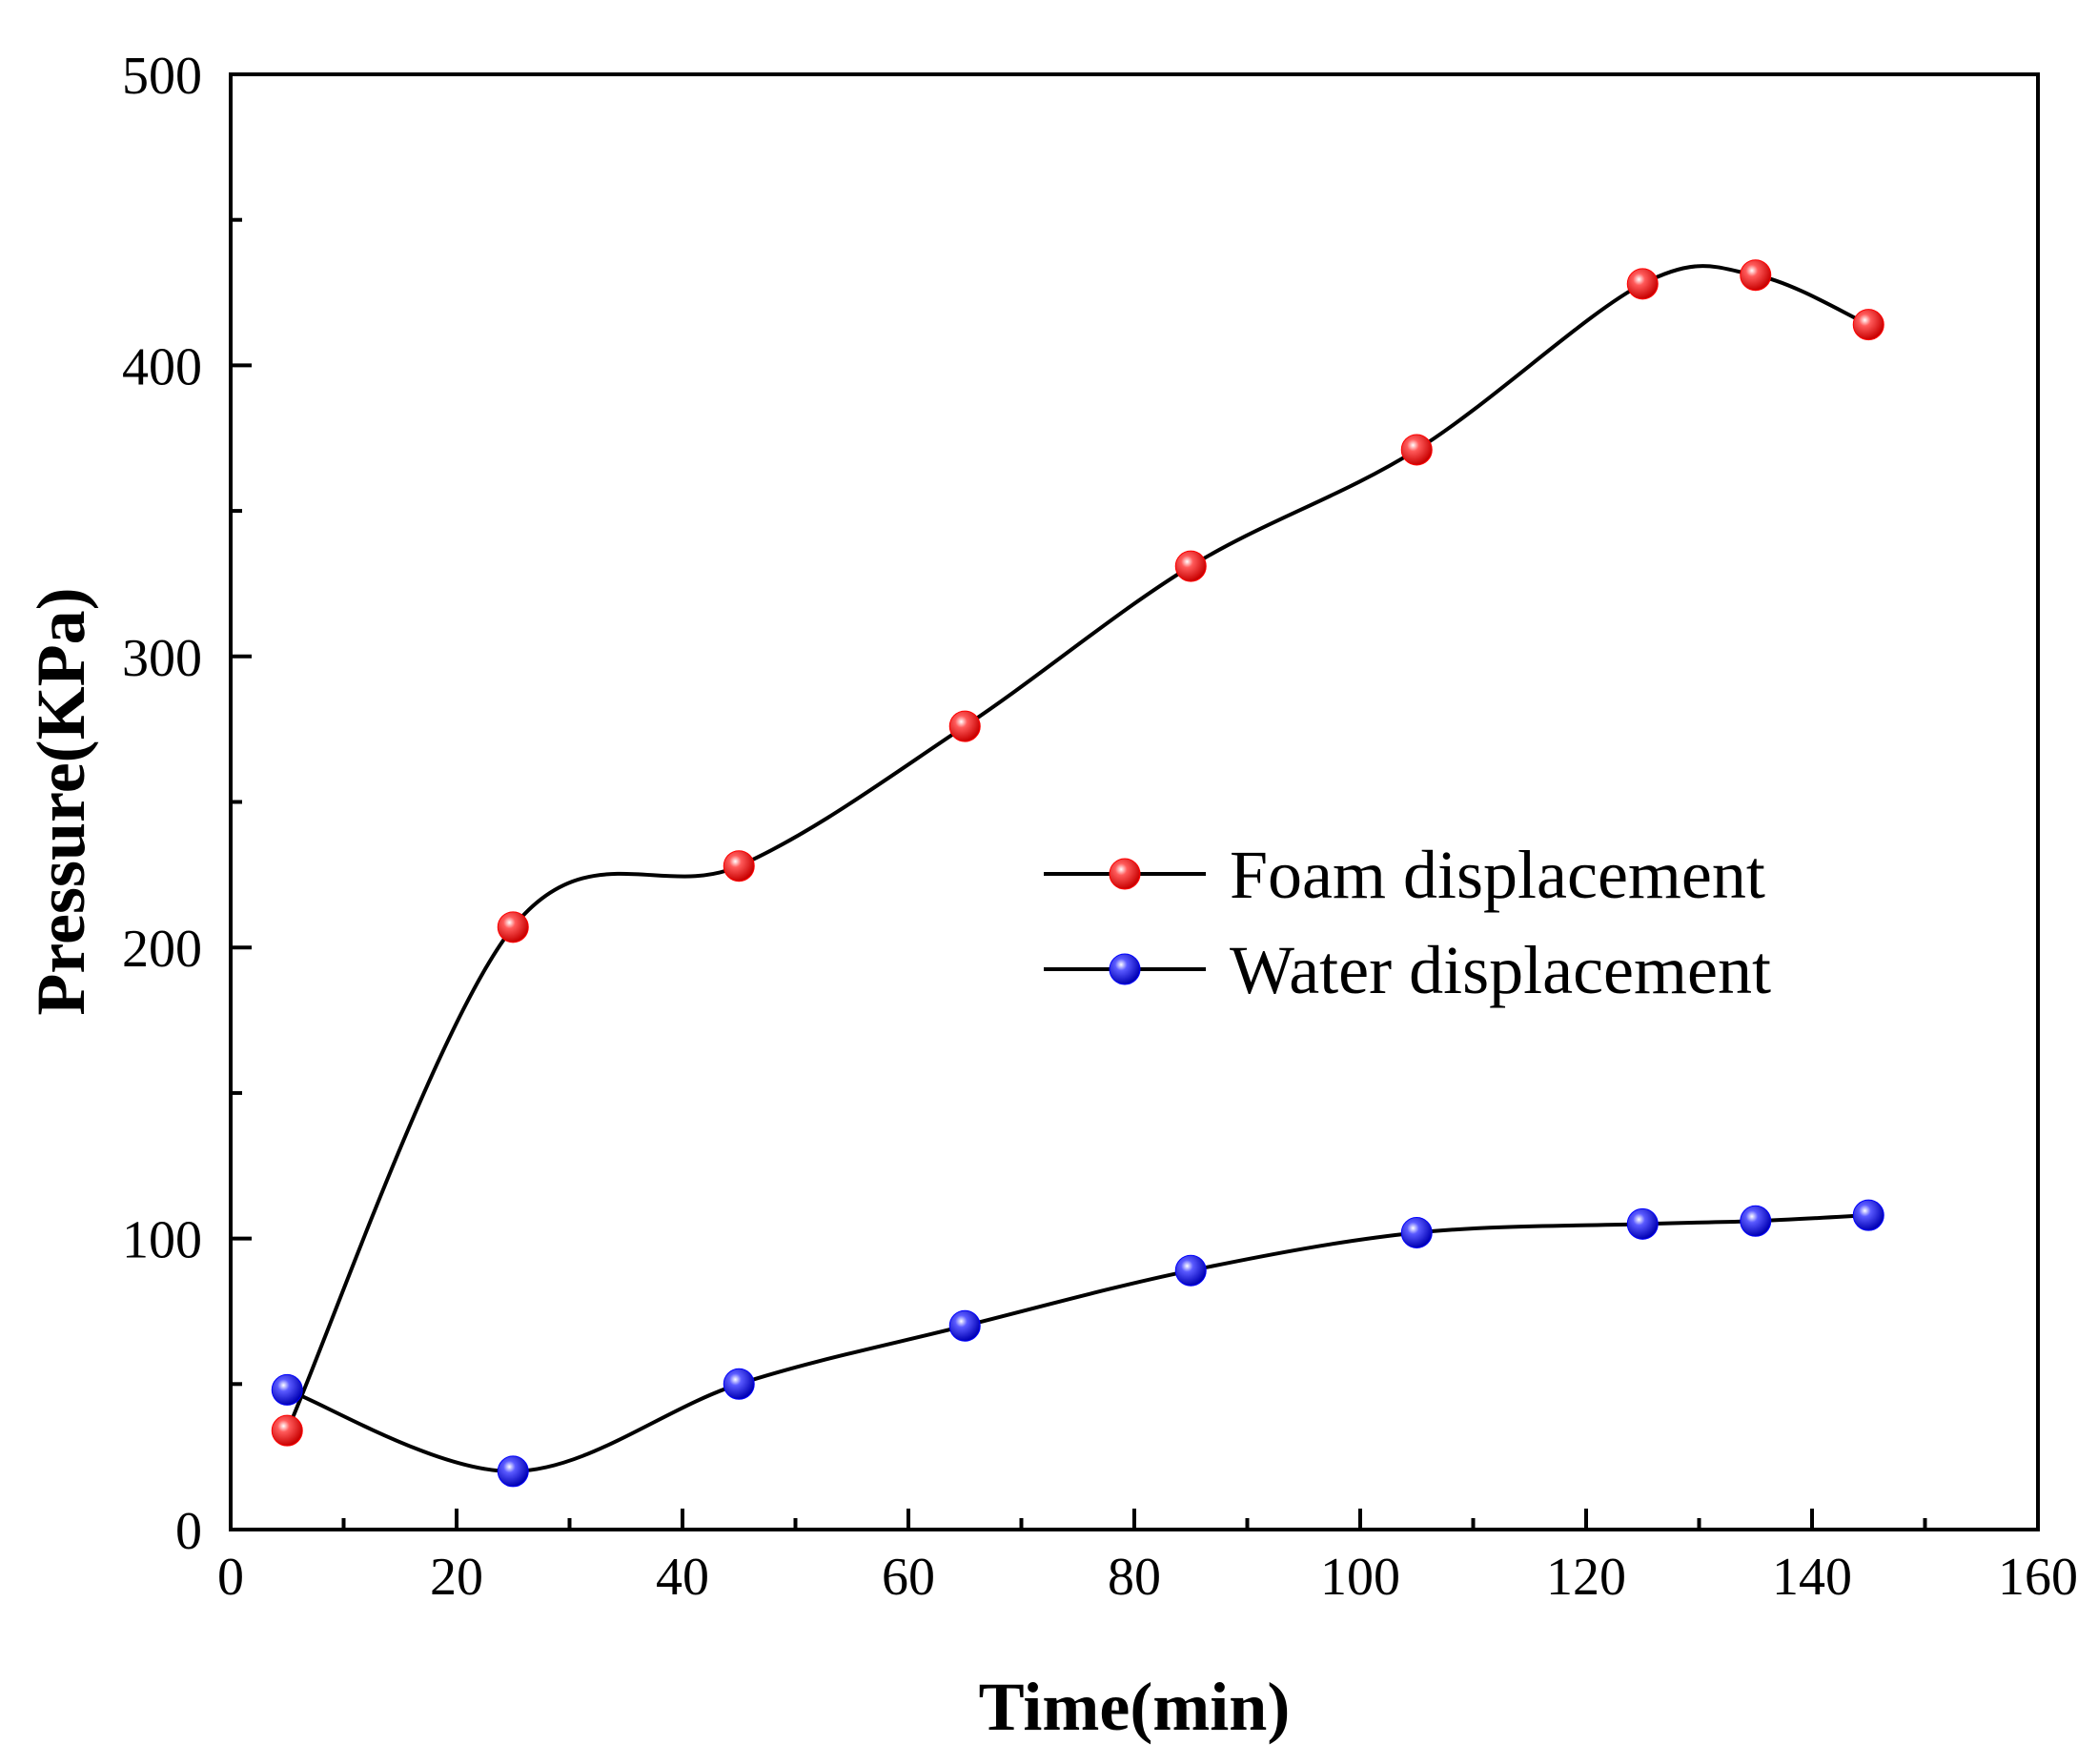 The image size is (2098, 1764). Describe the element at coordinates (188, 1532) in the screenshot. I see `y-tick-label: 0` at that location.